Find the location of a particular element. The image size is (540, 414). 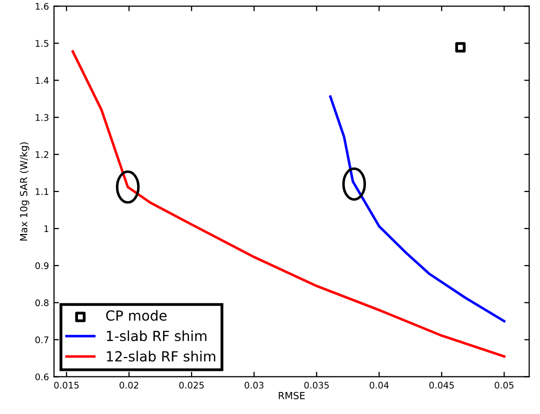

x-tick-label: 0.015 is located at coordinates (66, 385).